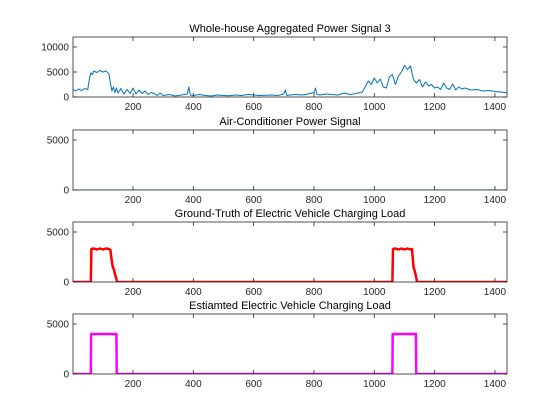 The width and height of the screenshot is (560, 420). What do you see at coordinates (290, 306) in the screenshot?
I see `subplot-title: Estiamted Electric Vehicle Charging Load` at bounding box center [290, 306].